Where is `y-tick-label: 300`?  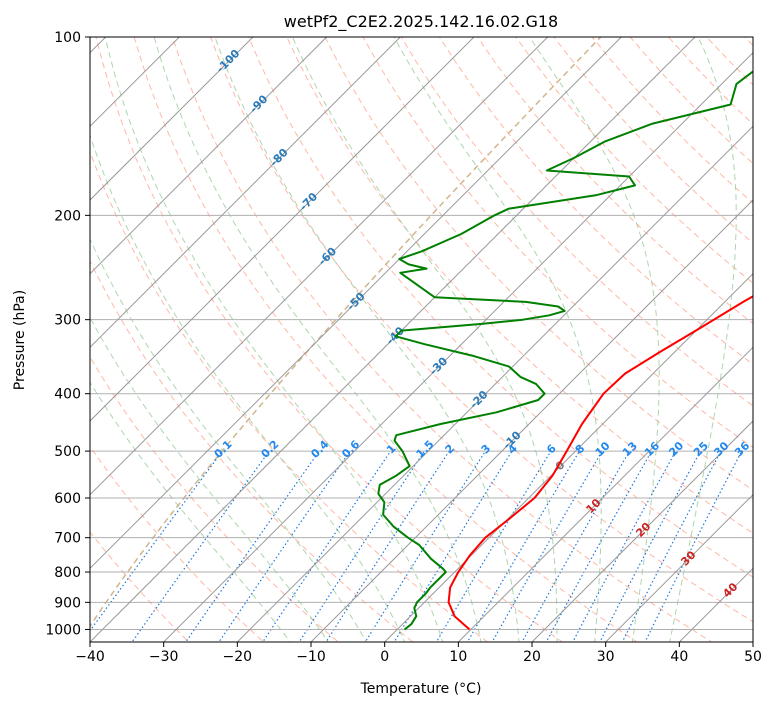
y-tick-label: 300 is located at coordinates (67, 321).